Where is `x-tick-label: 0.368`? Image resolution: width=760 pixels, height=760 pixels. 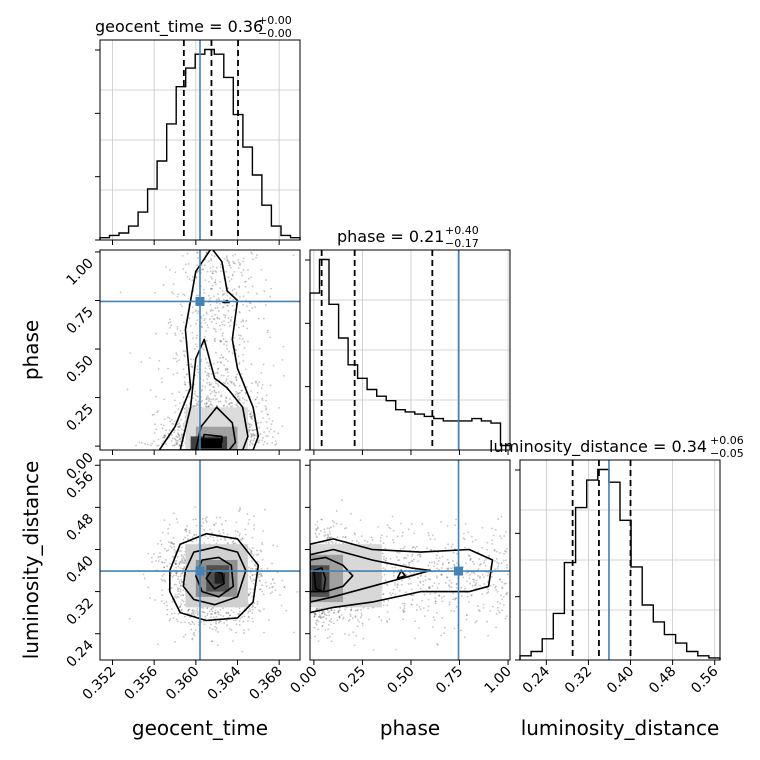
x-tick-label: 0.368 is located at coordinates (266, 684).